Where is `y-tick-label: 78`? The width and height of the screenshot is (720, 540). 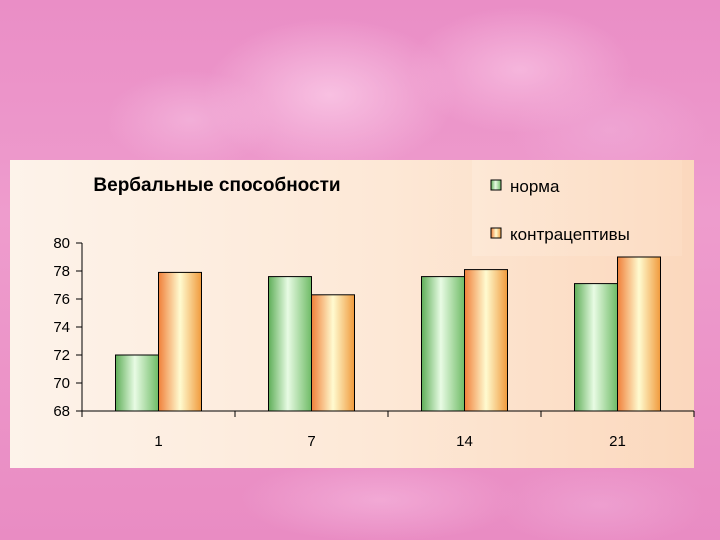
y-tick-label: 78 is located at coordinates (61, 271).